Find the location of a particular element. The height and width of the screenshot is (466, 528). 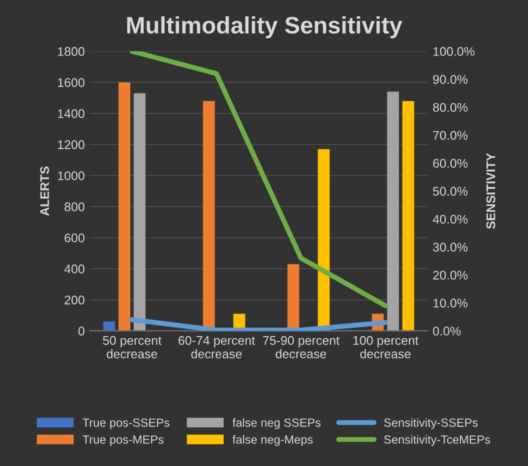

y-tick-label: 1600 is located at coordinates (71, 82).